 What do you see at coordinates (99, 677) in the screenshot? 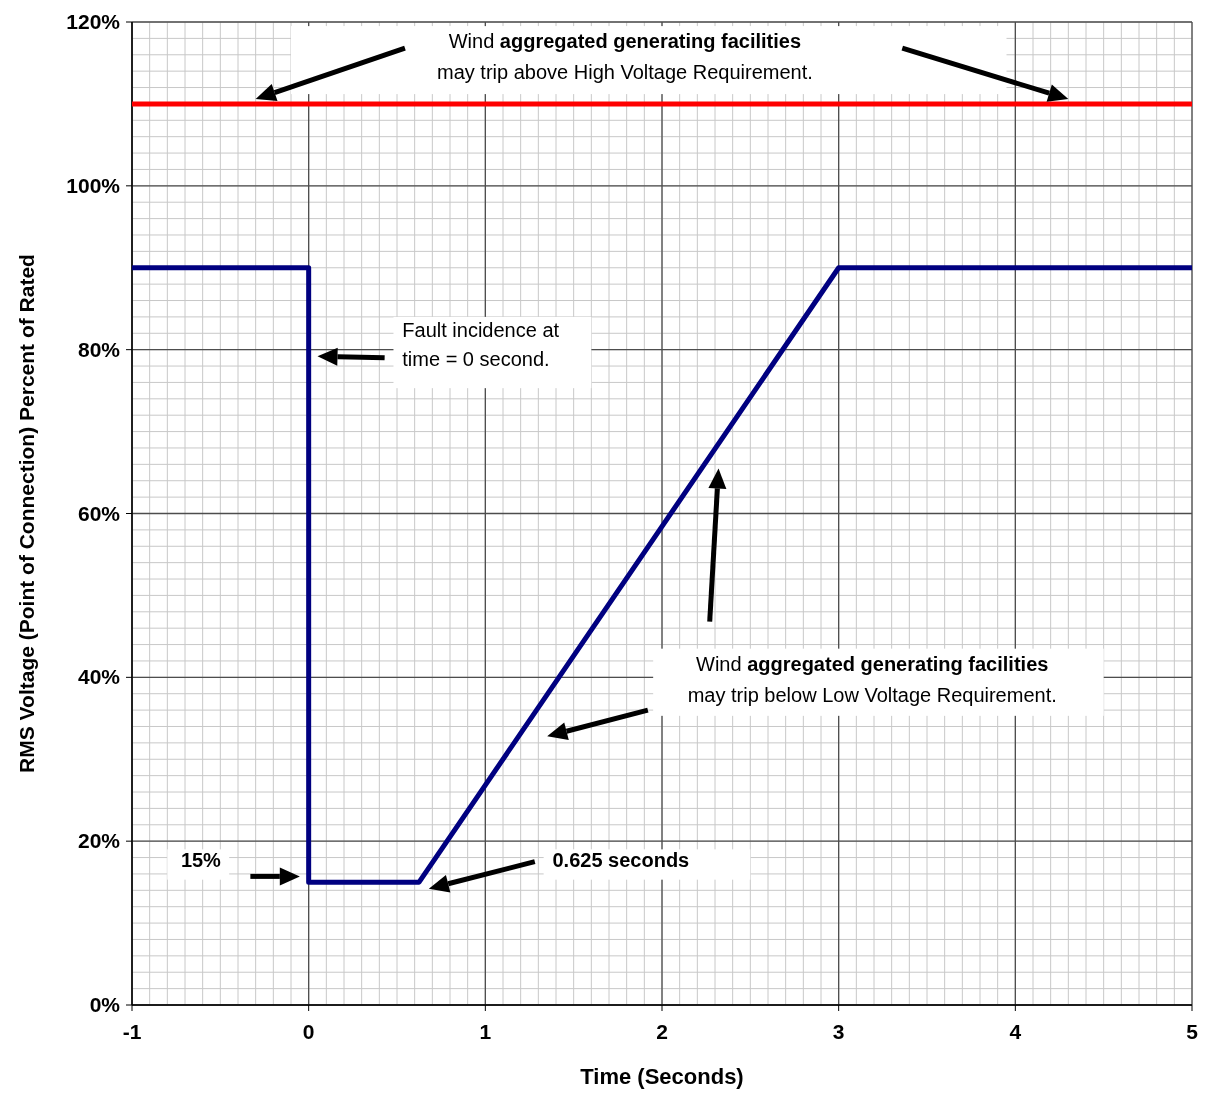
I see `y-tick-label: 40%` at bounding box center [99, 677].